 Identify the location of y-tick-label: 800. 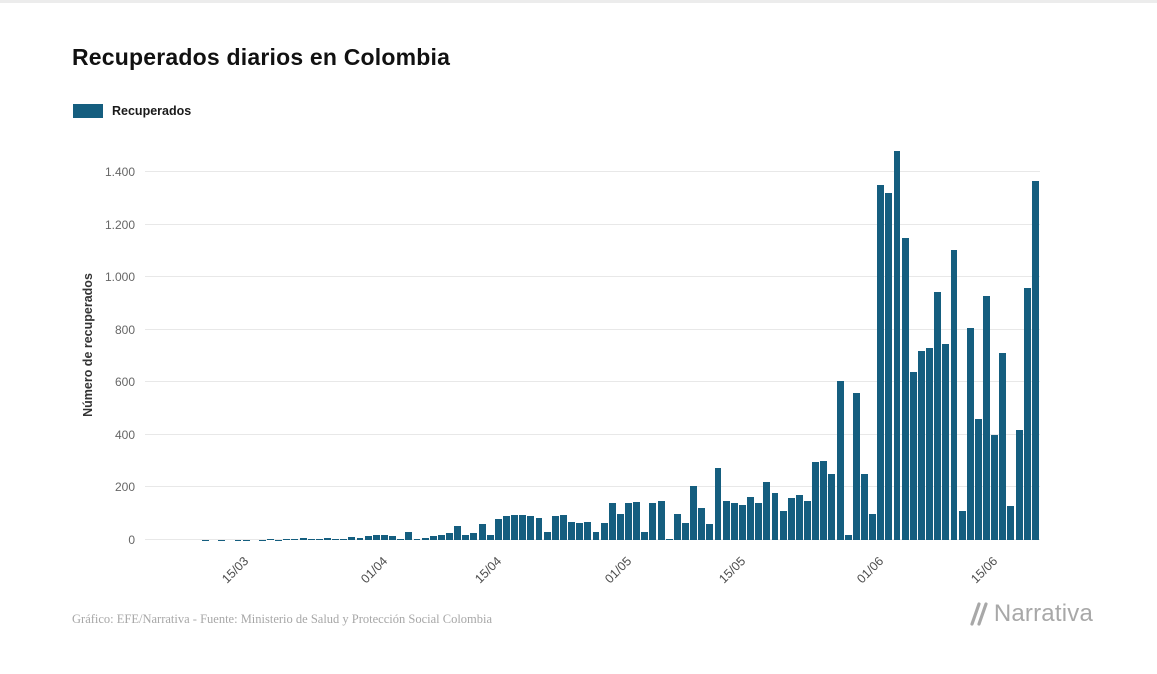
(124, 329).